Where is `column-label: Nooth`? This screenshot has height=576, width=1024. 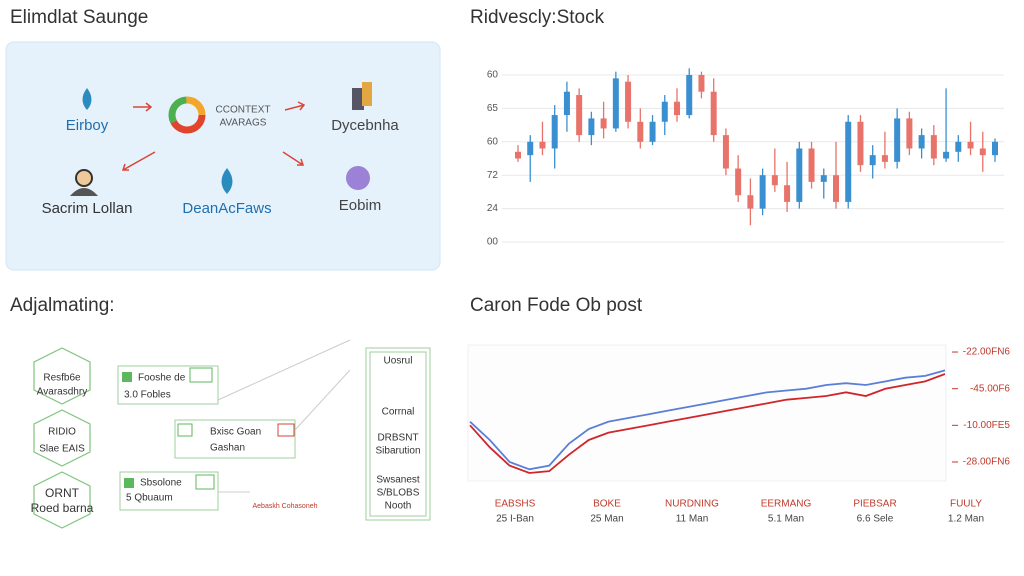 column-label: Nooth is located at coordinates (398, 506).